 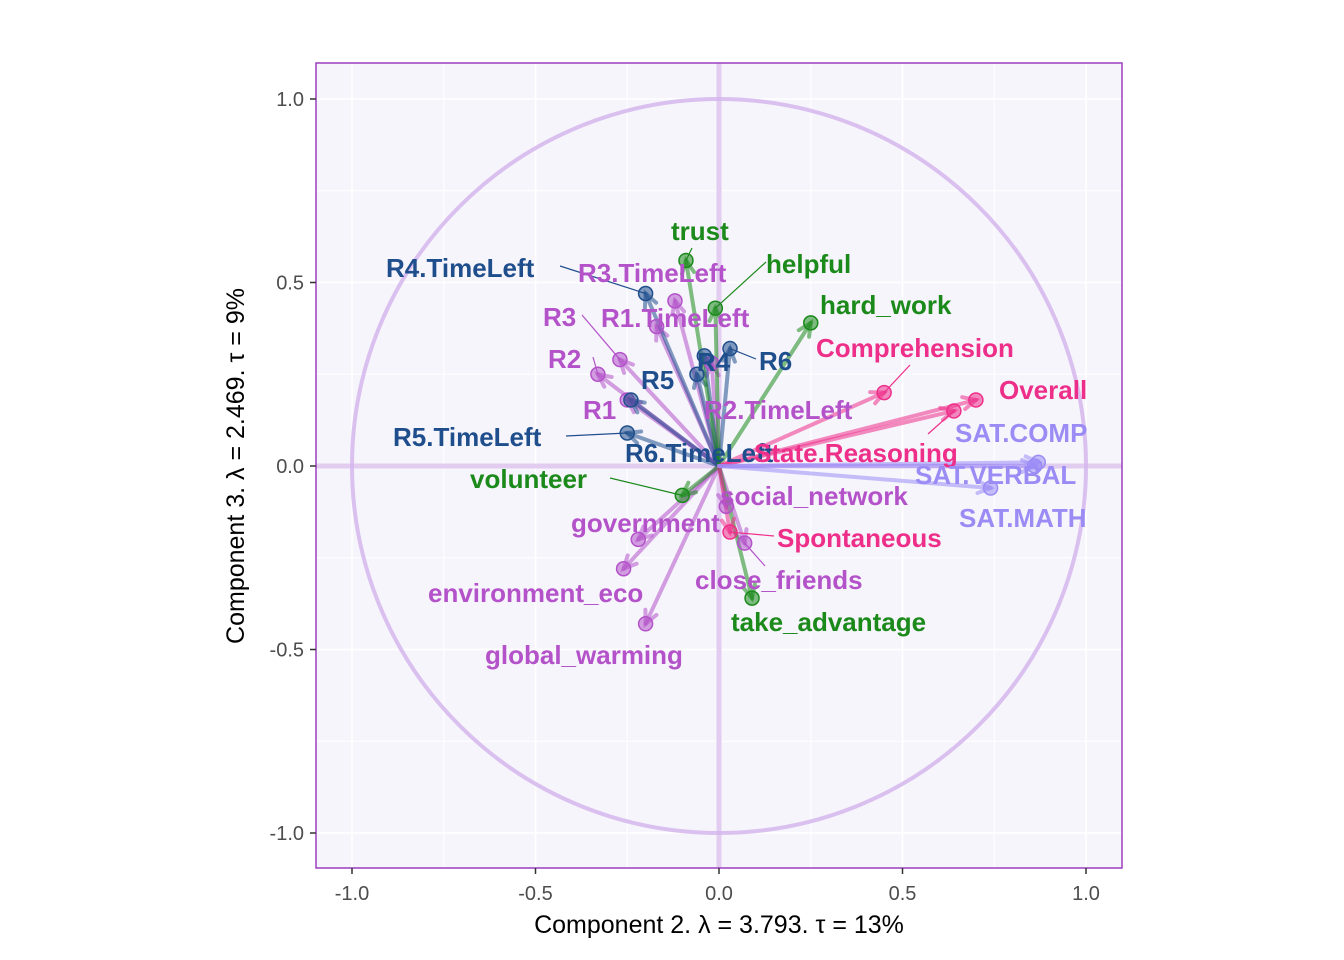 I want to click on label-r6-timeleft: R6.TimeLeft, so click(x=699, y=453).